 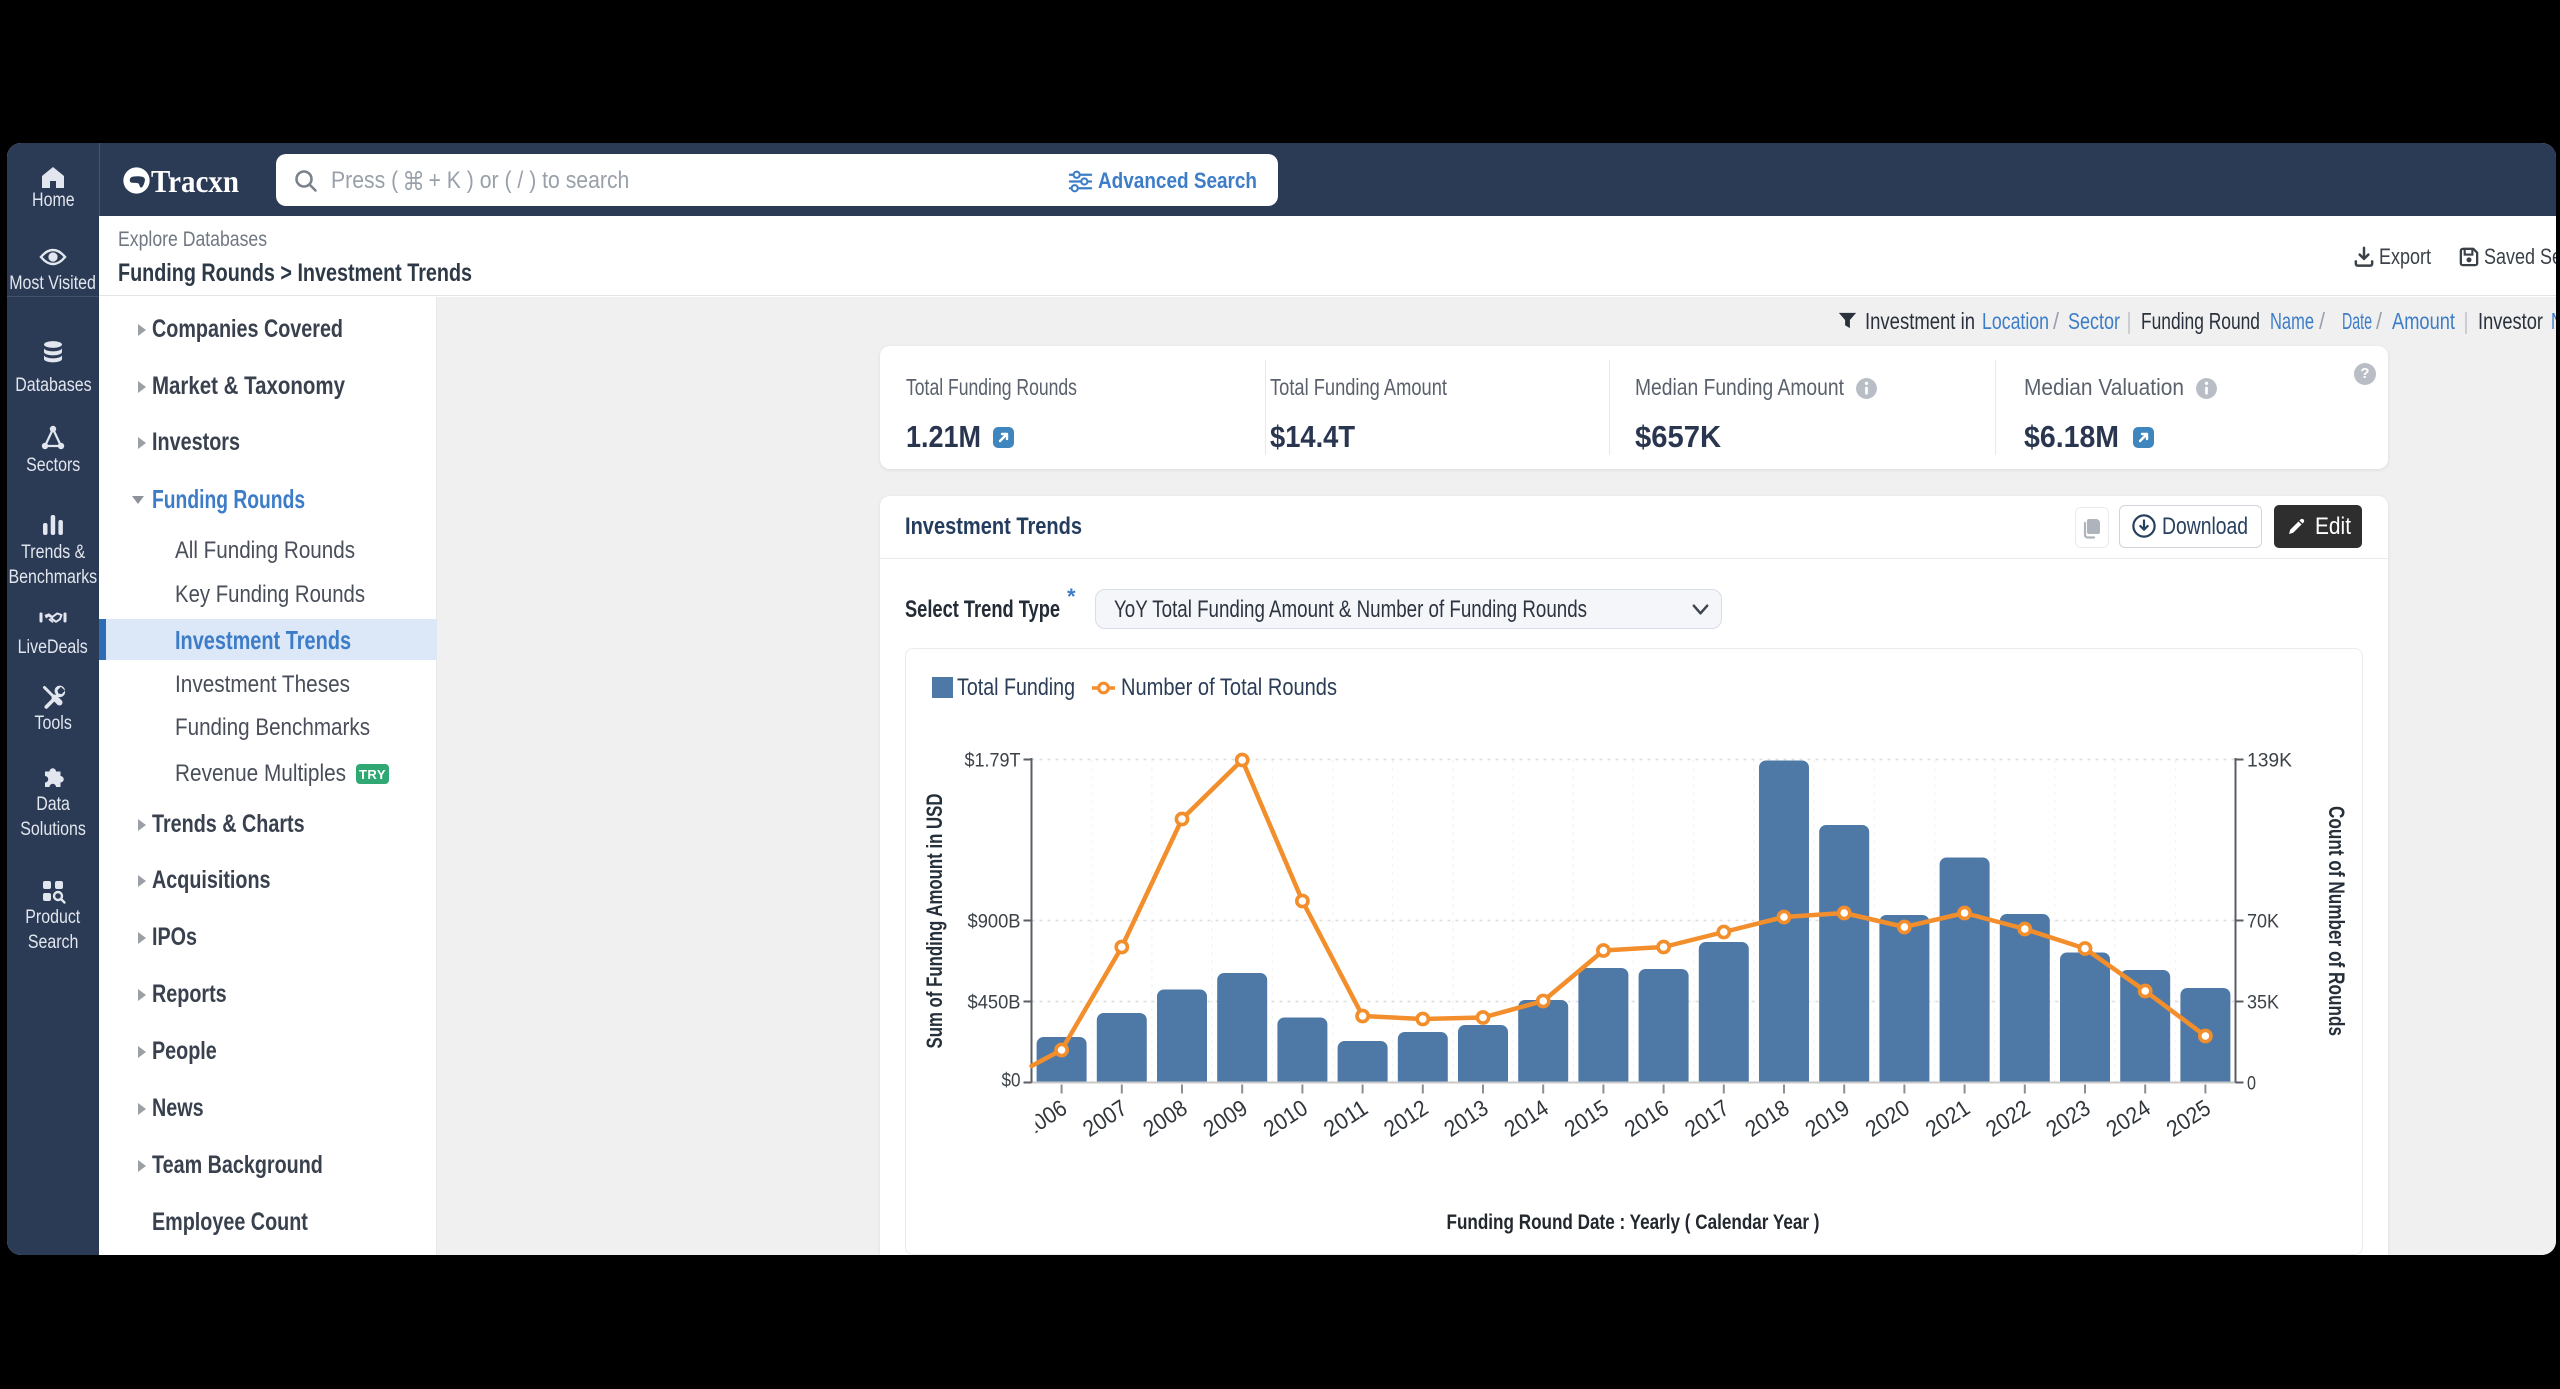 I want to click on svg-text: 2021, so click(x=1948, y=1117).